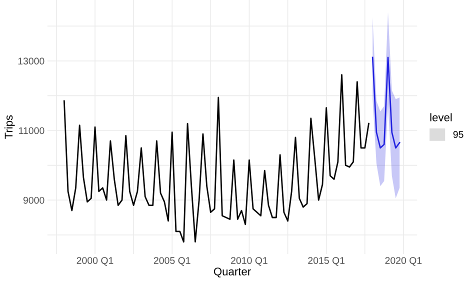 This screenshot has width=474, height=292. What do you see at coordinates (95, 261) in the screenshot?
I see `x-tick-label: 2000 Q1` at bounding box center [95, 261].